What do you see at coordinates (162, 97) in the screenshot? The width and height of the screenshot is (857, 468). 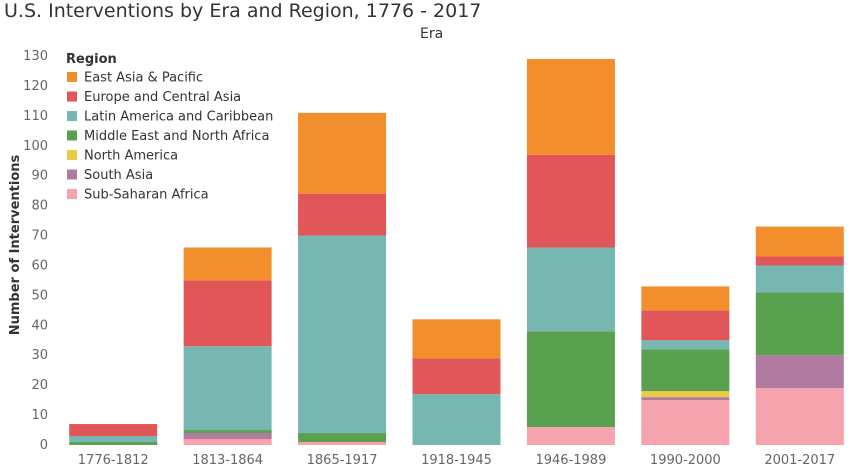 I see `legend-item: Europe and Central Asia` at bounding box center [162, 97].